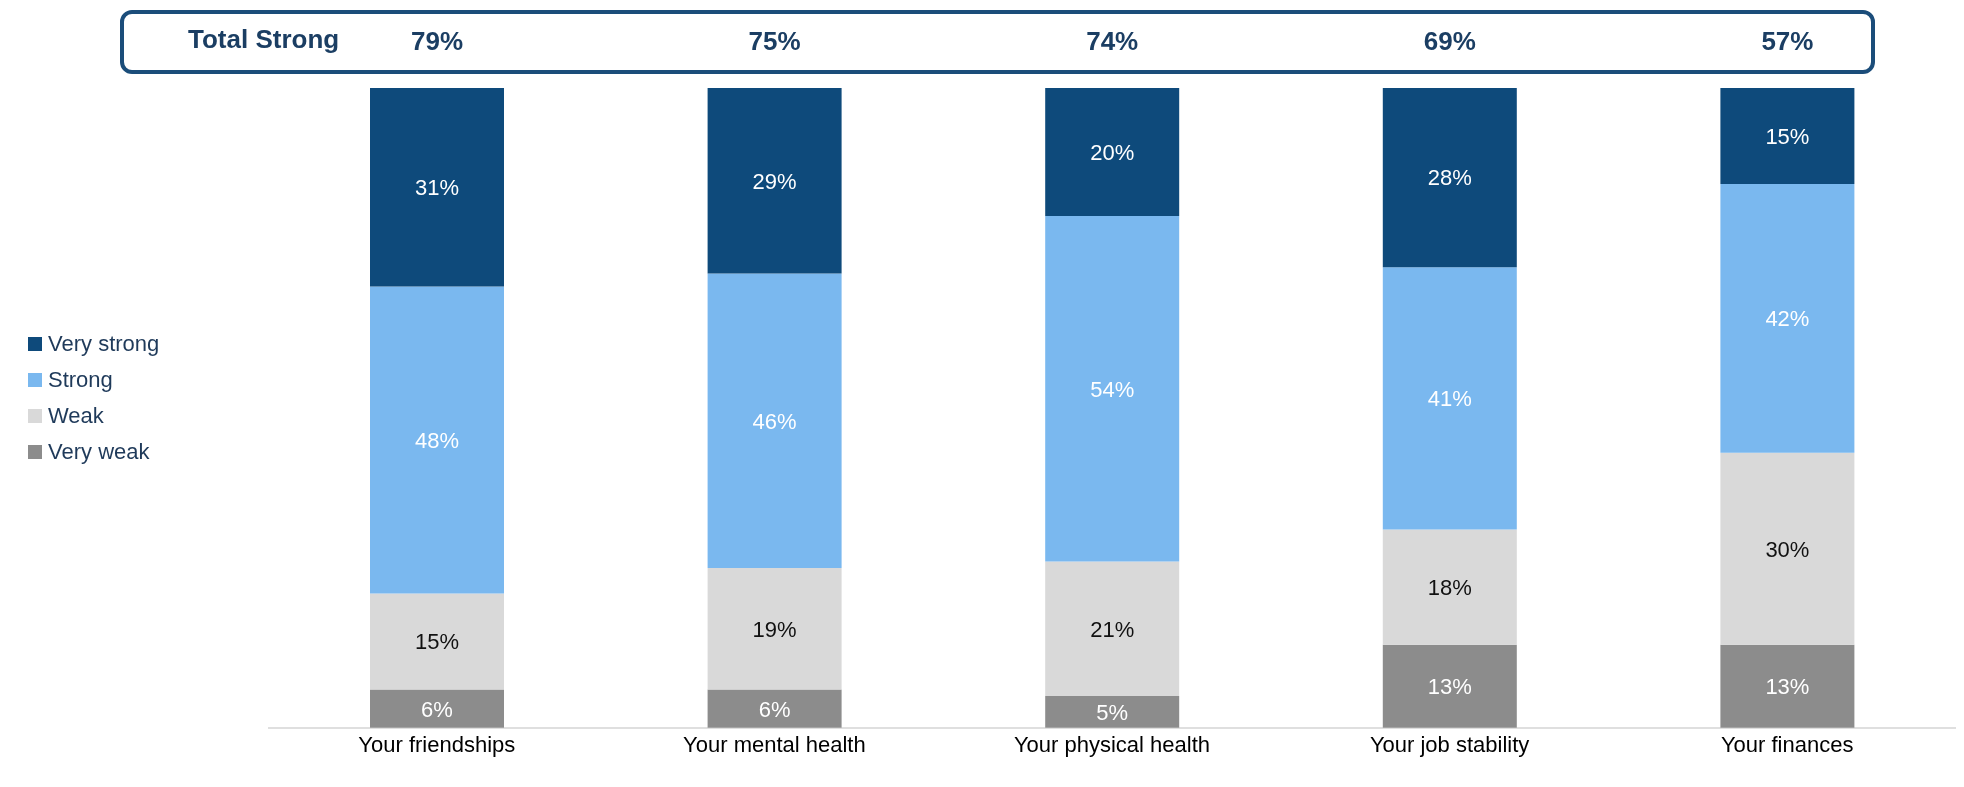  I want to click on data-label: 18%, so click(1449, 587).